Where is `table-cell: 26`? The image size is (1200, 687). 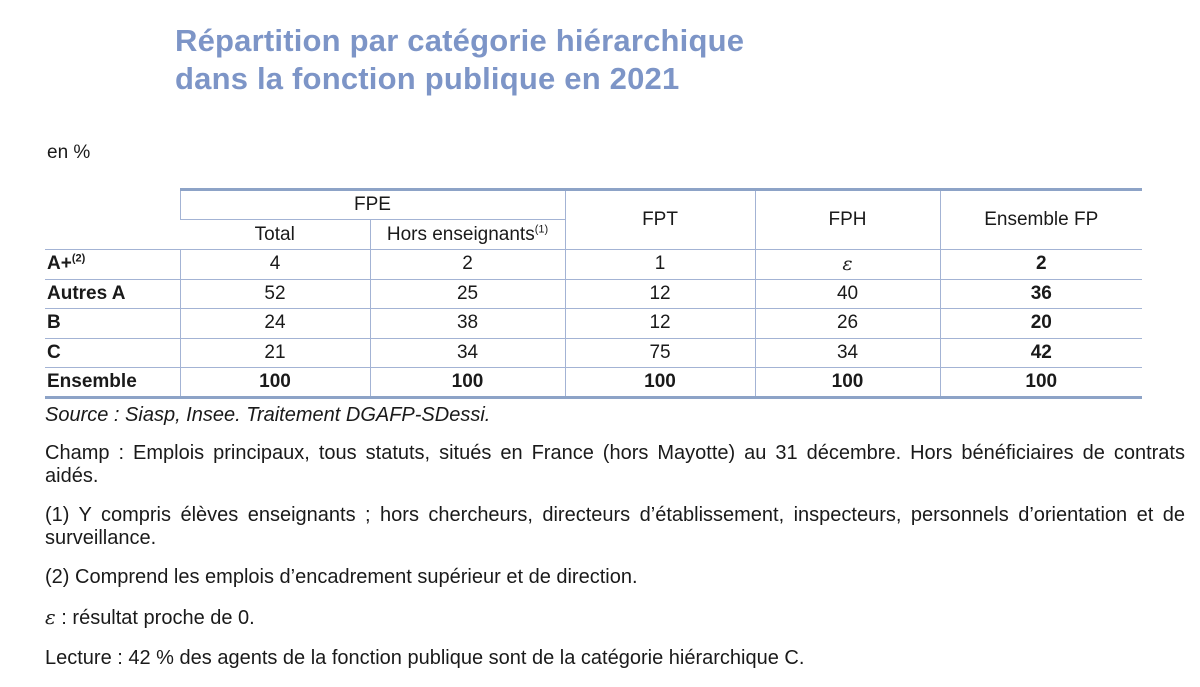 table-cell: 26 is located at coordinates (848, 323).